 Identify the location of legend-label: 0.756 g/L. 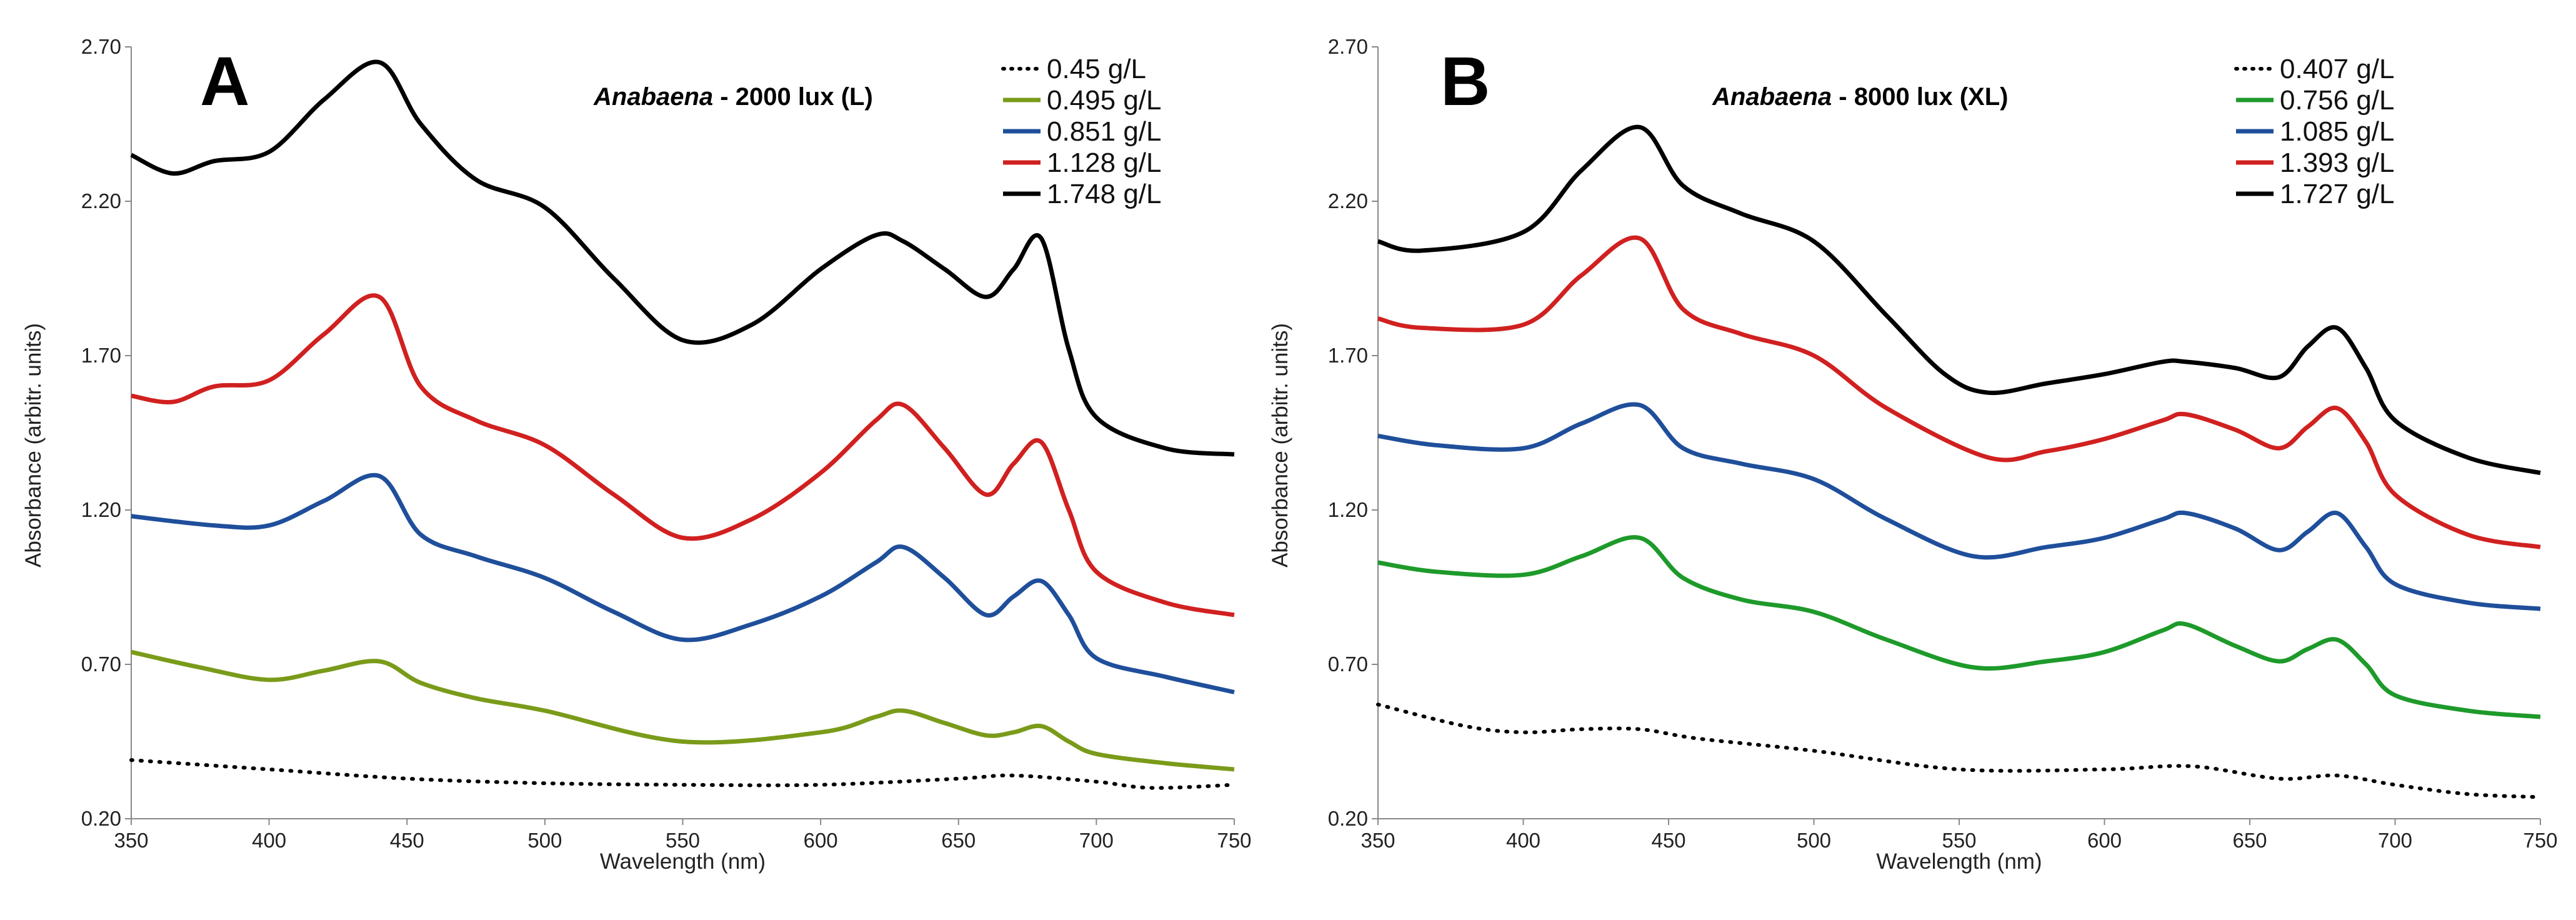
(2337, 100).